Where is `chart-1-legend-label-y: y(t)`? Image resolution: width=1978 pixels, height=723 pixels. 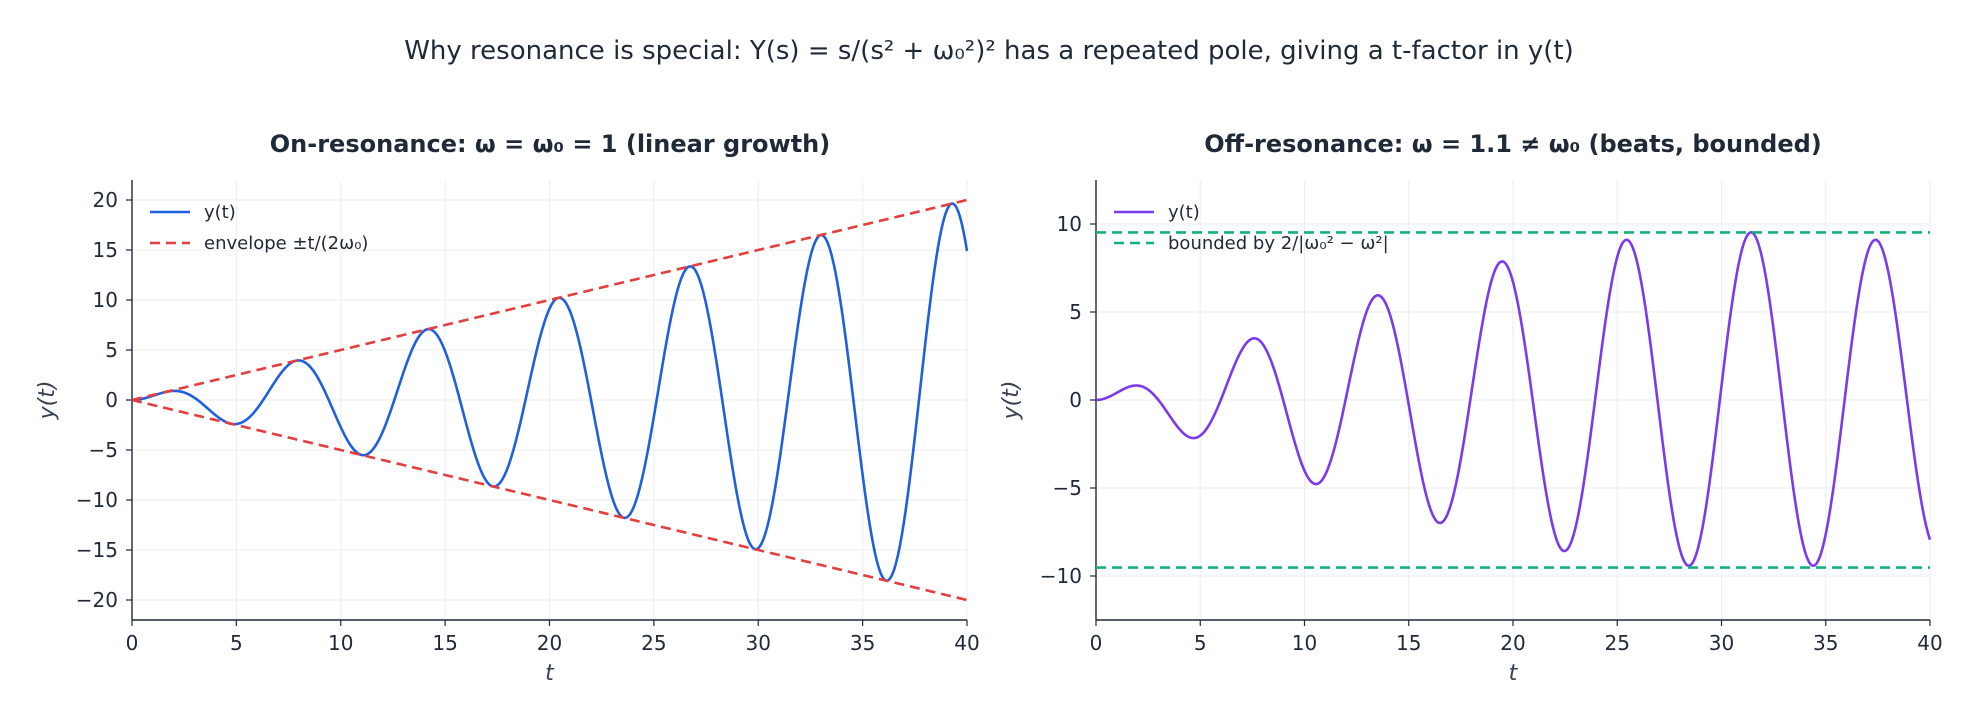 chart-1-legend-label-y: y(t) is located at coordinates (220, 212).